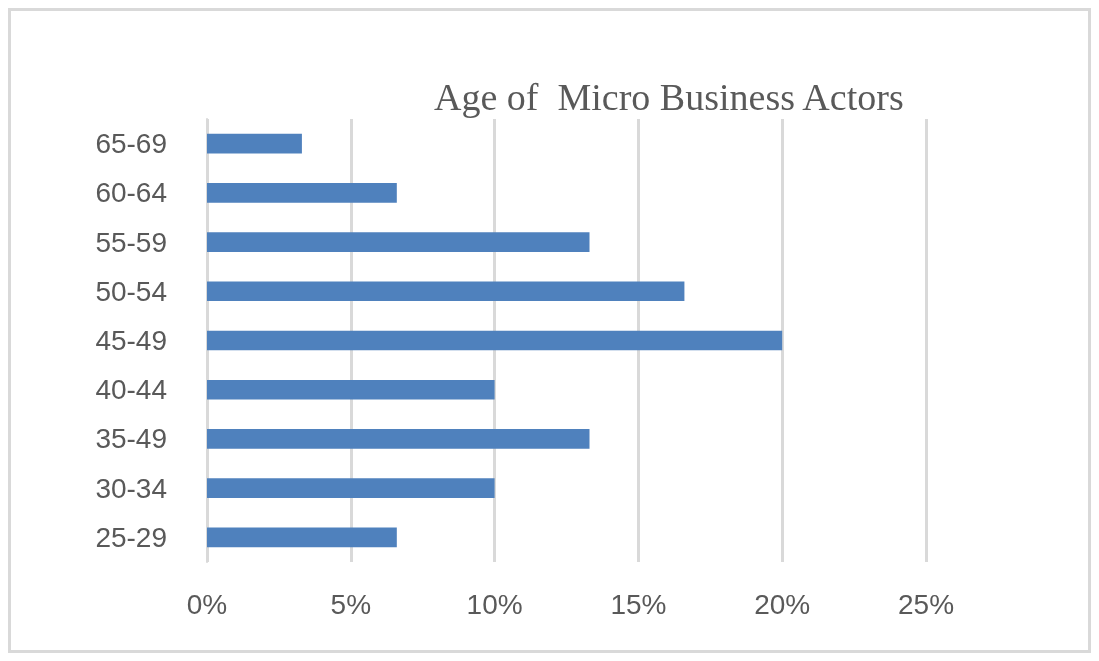 This screenshot has width=1099, height=661. Describe the element at coordinates (131, 144) in the screenshot. I see `y-tick-label: 65-69` at that location.